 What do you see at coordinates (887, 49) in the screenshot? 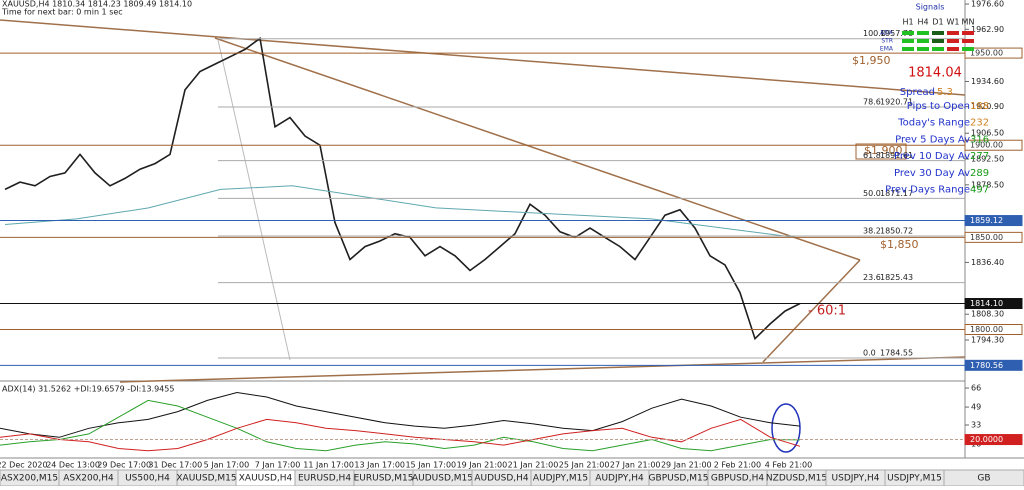
I see `signal-row: EMA` at bounding box center [887, 49].